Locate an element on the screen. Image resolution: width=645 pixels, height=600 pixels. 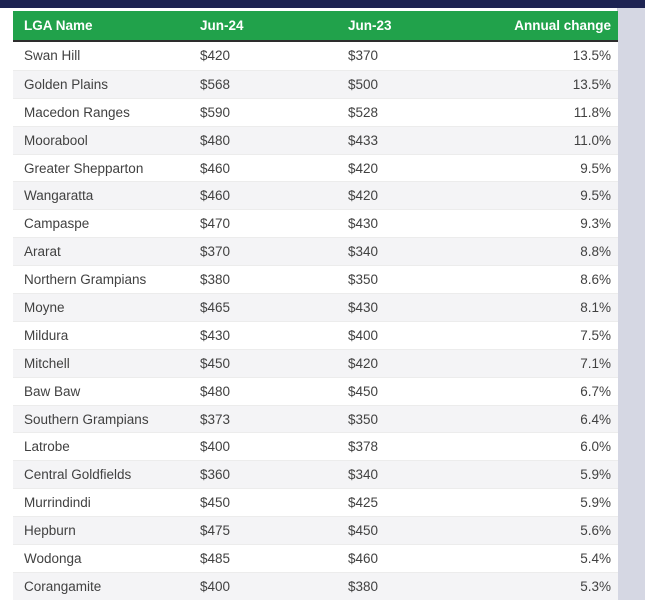
cell-lga-name: Baw Baw is located at coordinates (52, 391).